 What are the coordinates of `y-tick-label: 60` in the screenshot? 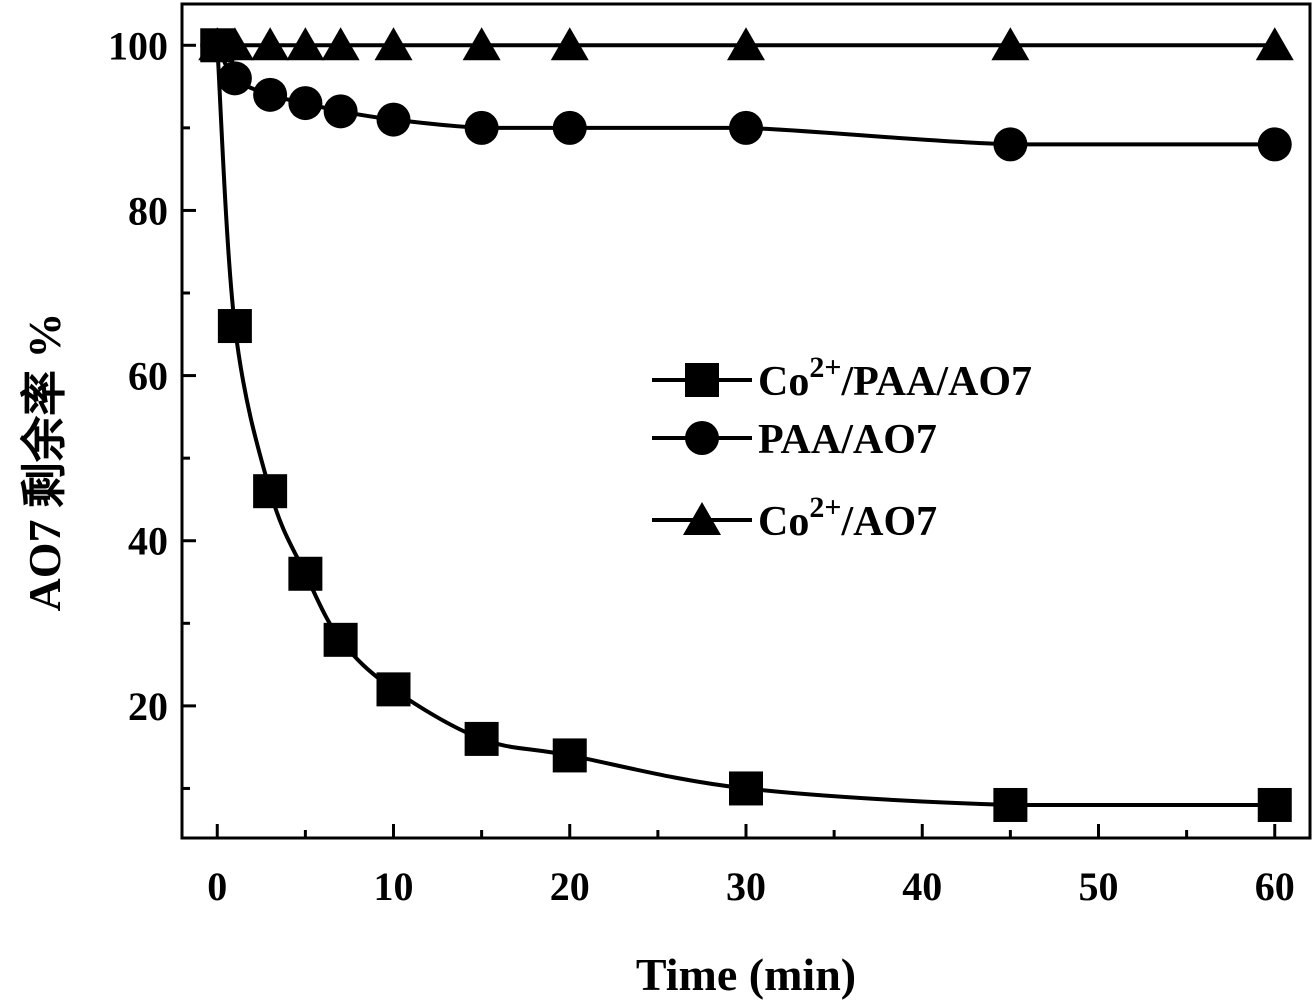 It's located at (148, 376).